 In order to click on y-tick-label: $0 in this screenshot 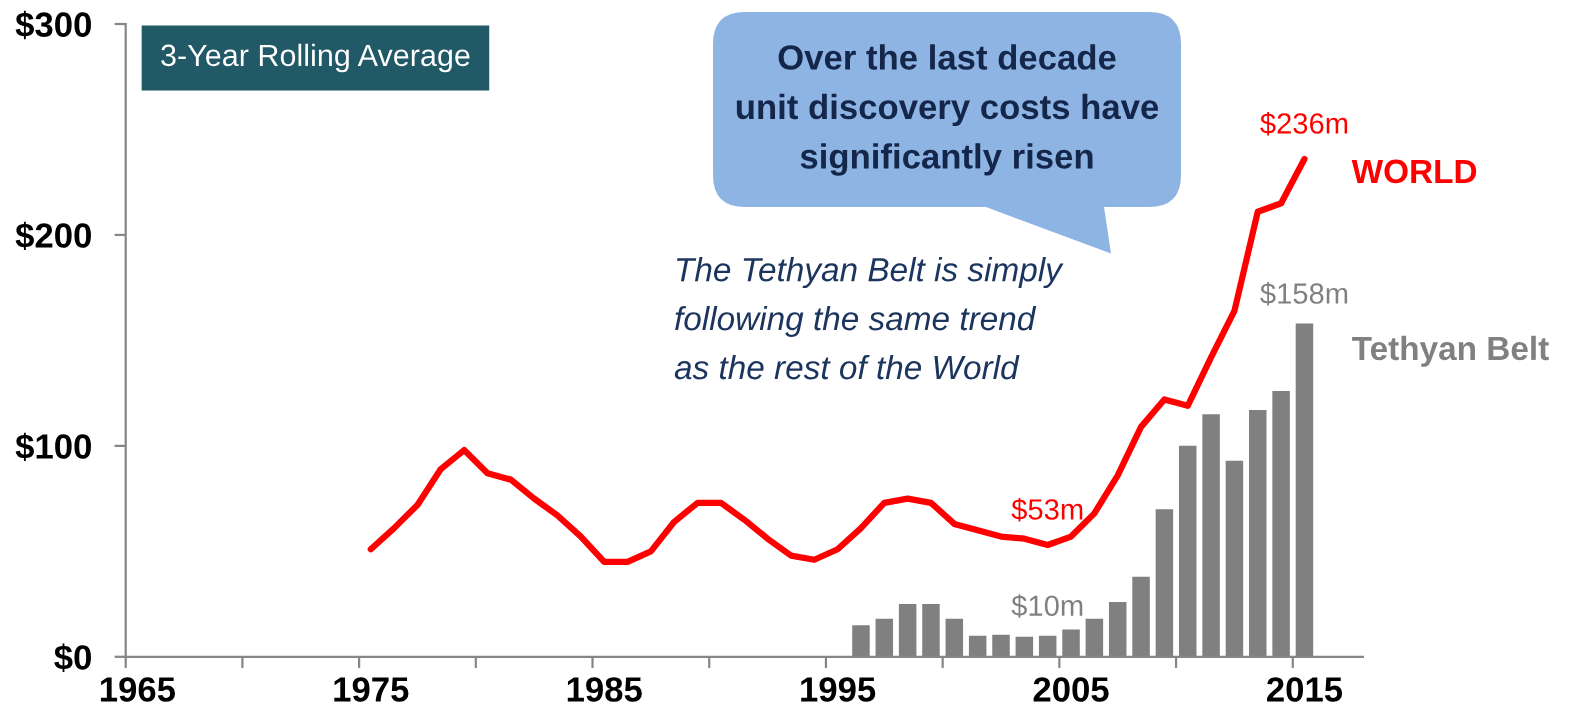, I will do `click(72, 657)`.